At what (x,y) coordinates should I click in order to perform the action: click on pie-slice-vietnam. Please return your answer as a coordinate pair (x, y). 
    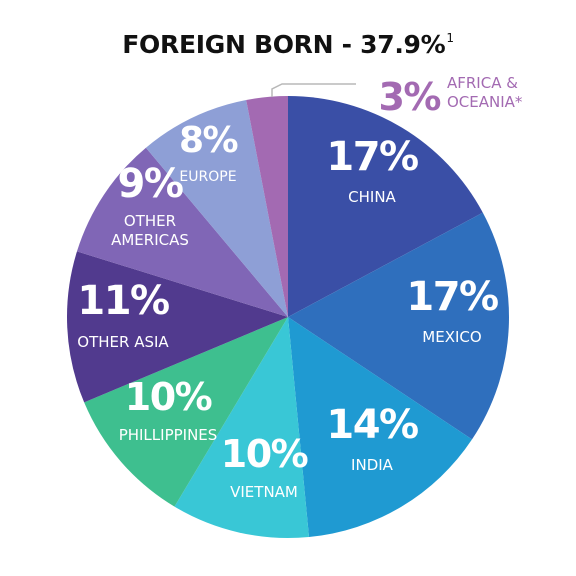
    Looking at the image, I should click on (242, 427).